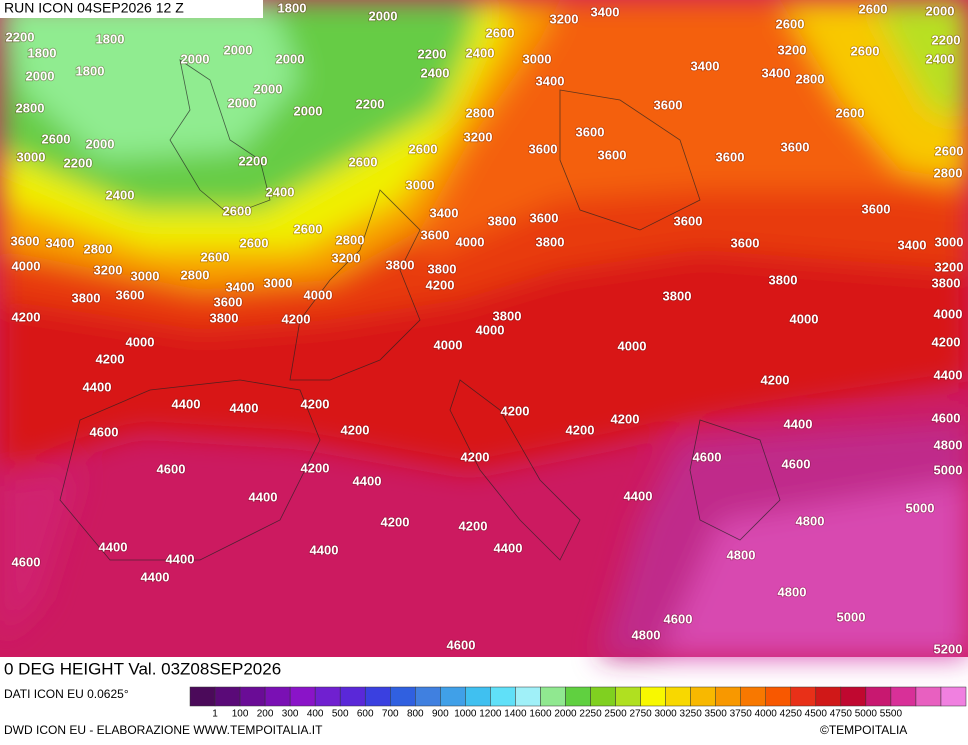 The image size is (968, 745). Describe the element at coordinates (810, 520) in the screenshot. I see `contour-label: 4800` at that location.